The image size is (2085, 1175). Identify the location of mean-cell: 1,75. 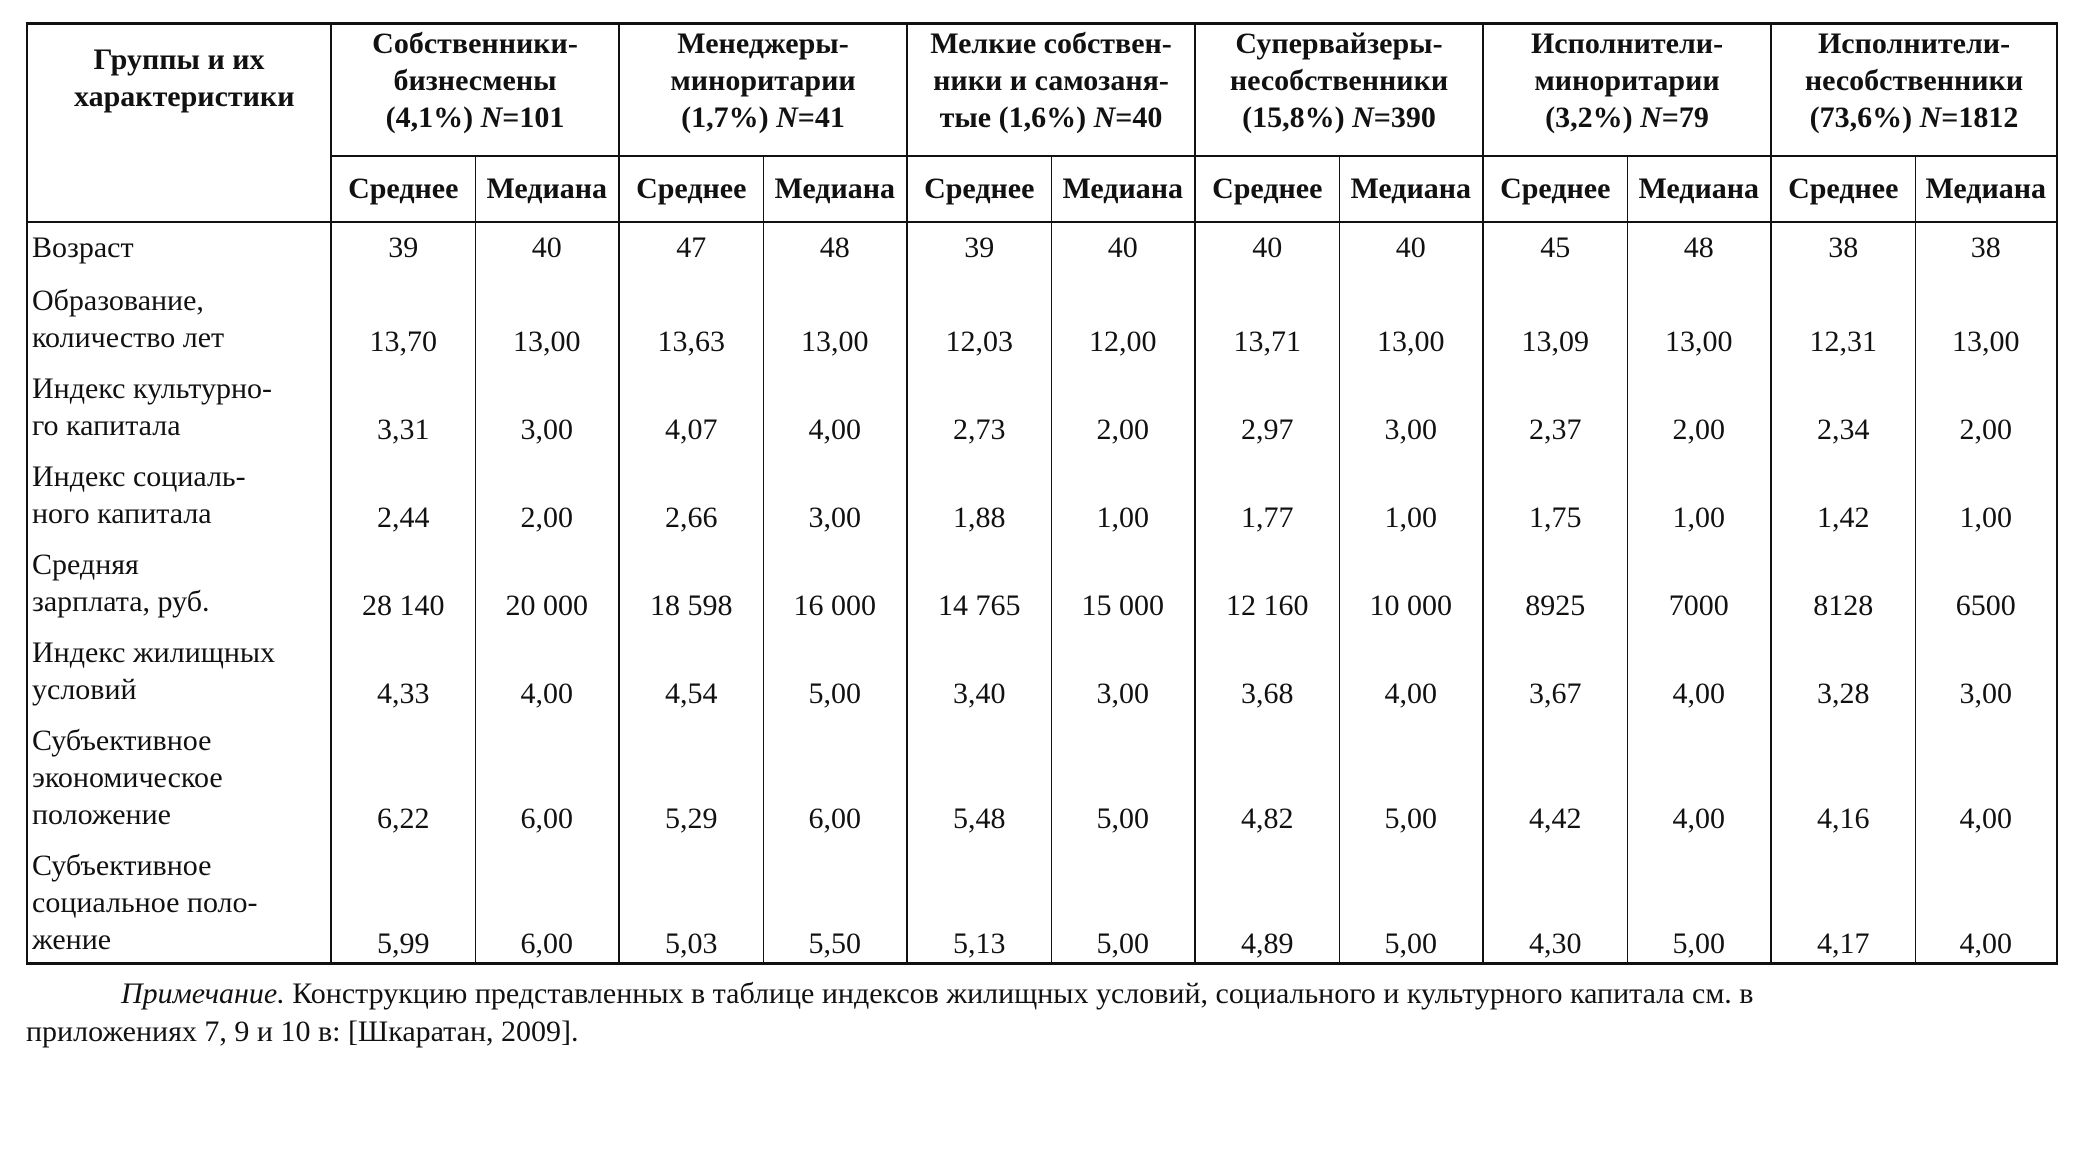
(1555, 492).